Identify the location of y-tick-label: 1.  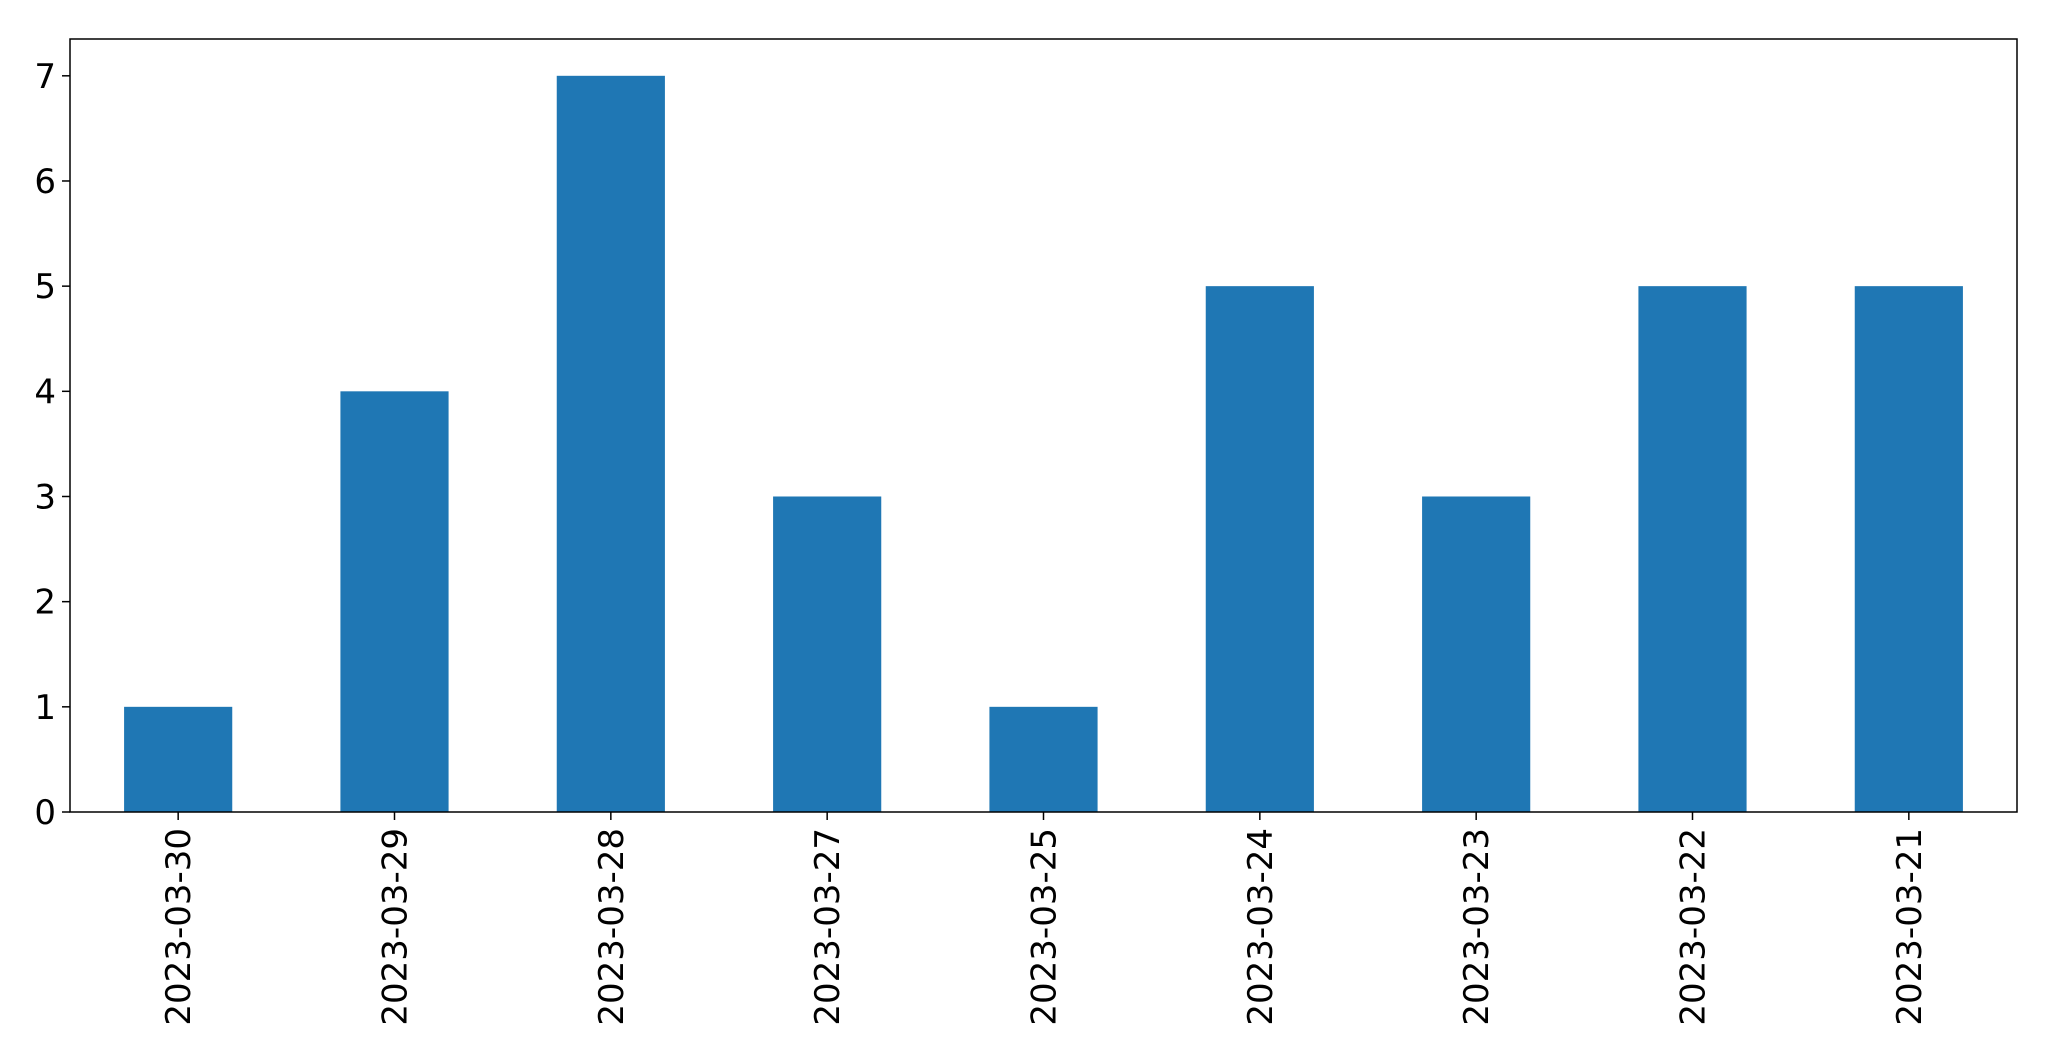
(45, 708).